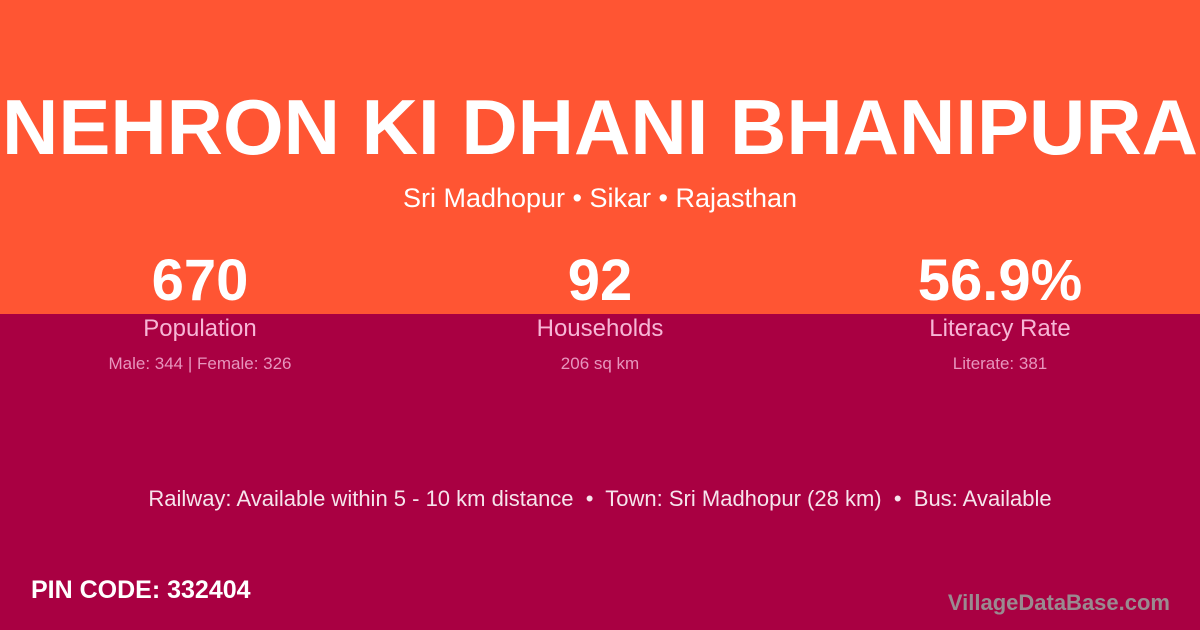 The image size is (1200, 630). I want to click on brand-logo: VillageDataBase.com, so click(1058, 602).